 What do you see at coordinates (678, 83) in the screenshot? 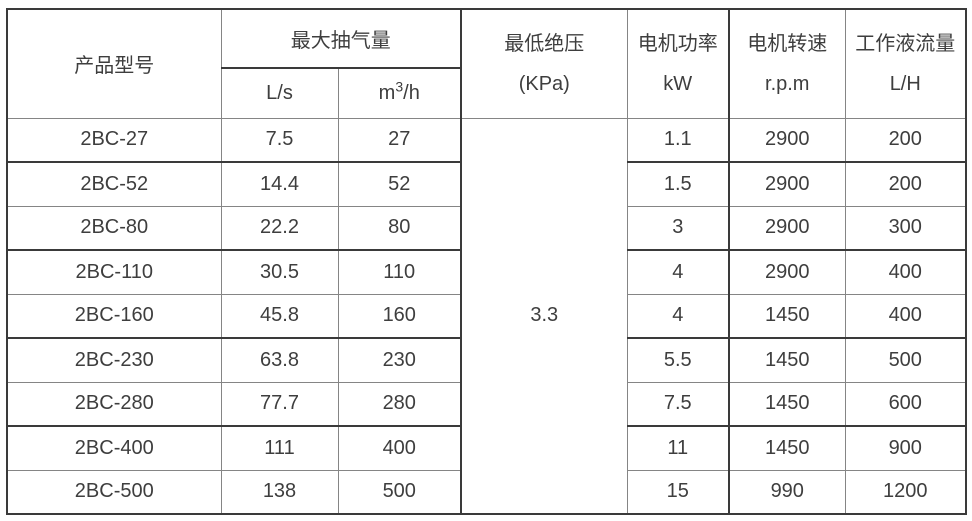
I see `header-motor-power-line2: kW` at bounding box center [678, 83].